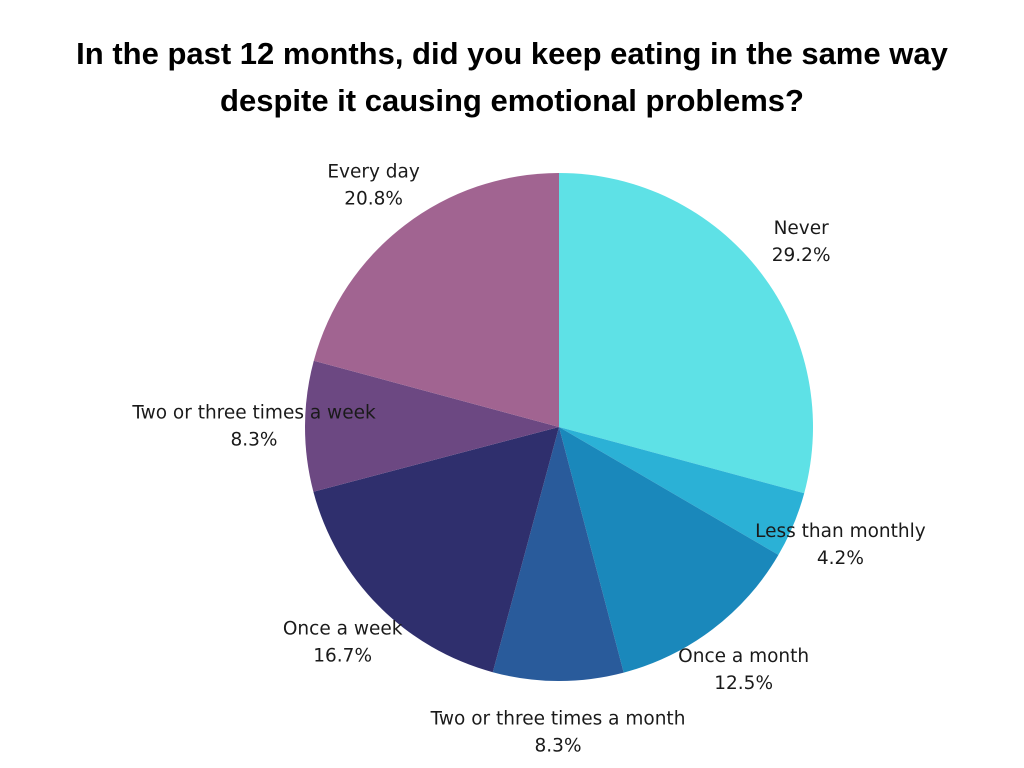 The height and width of the screenshot is (768, 1024). What do you see at coordinates (802, 228) in the screenshot?
I see `slice-category-label: Never` at bounding box center [802, 228].